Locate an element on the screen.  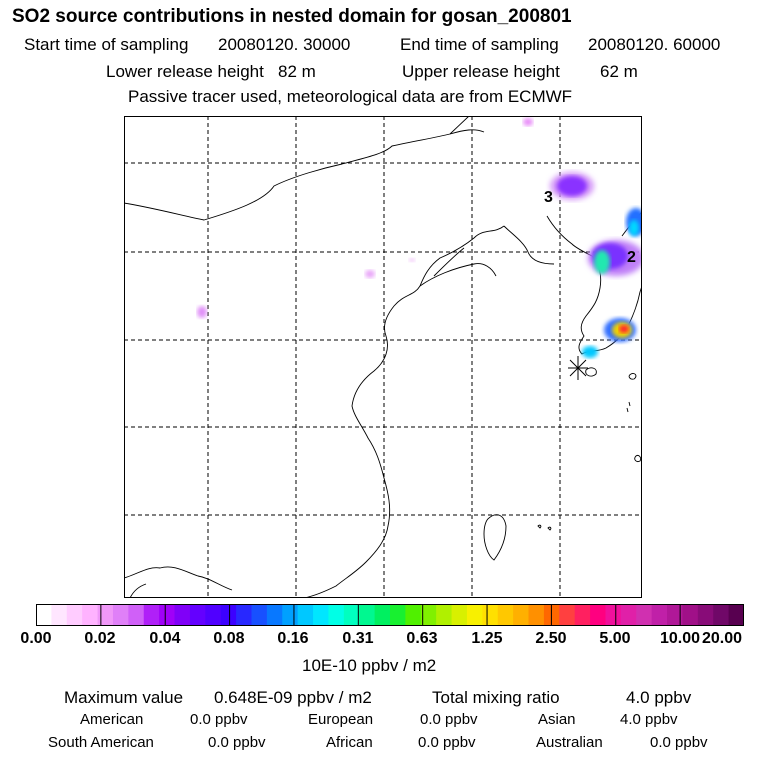
source-label-3: 3 is located at coordinates (548, 197).